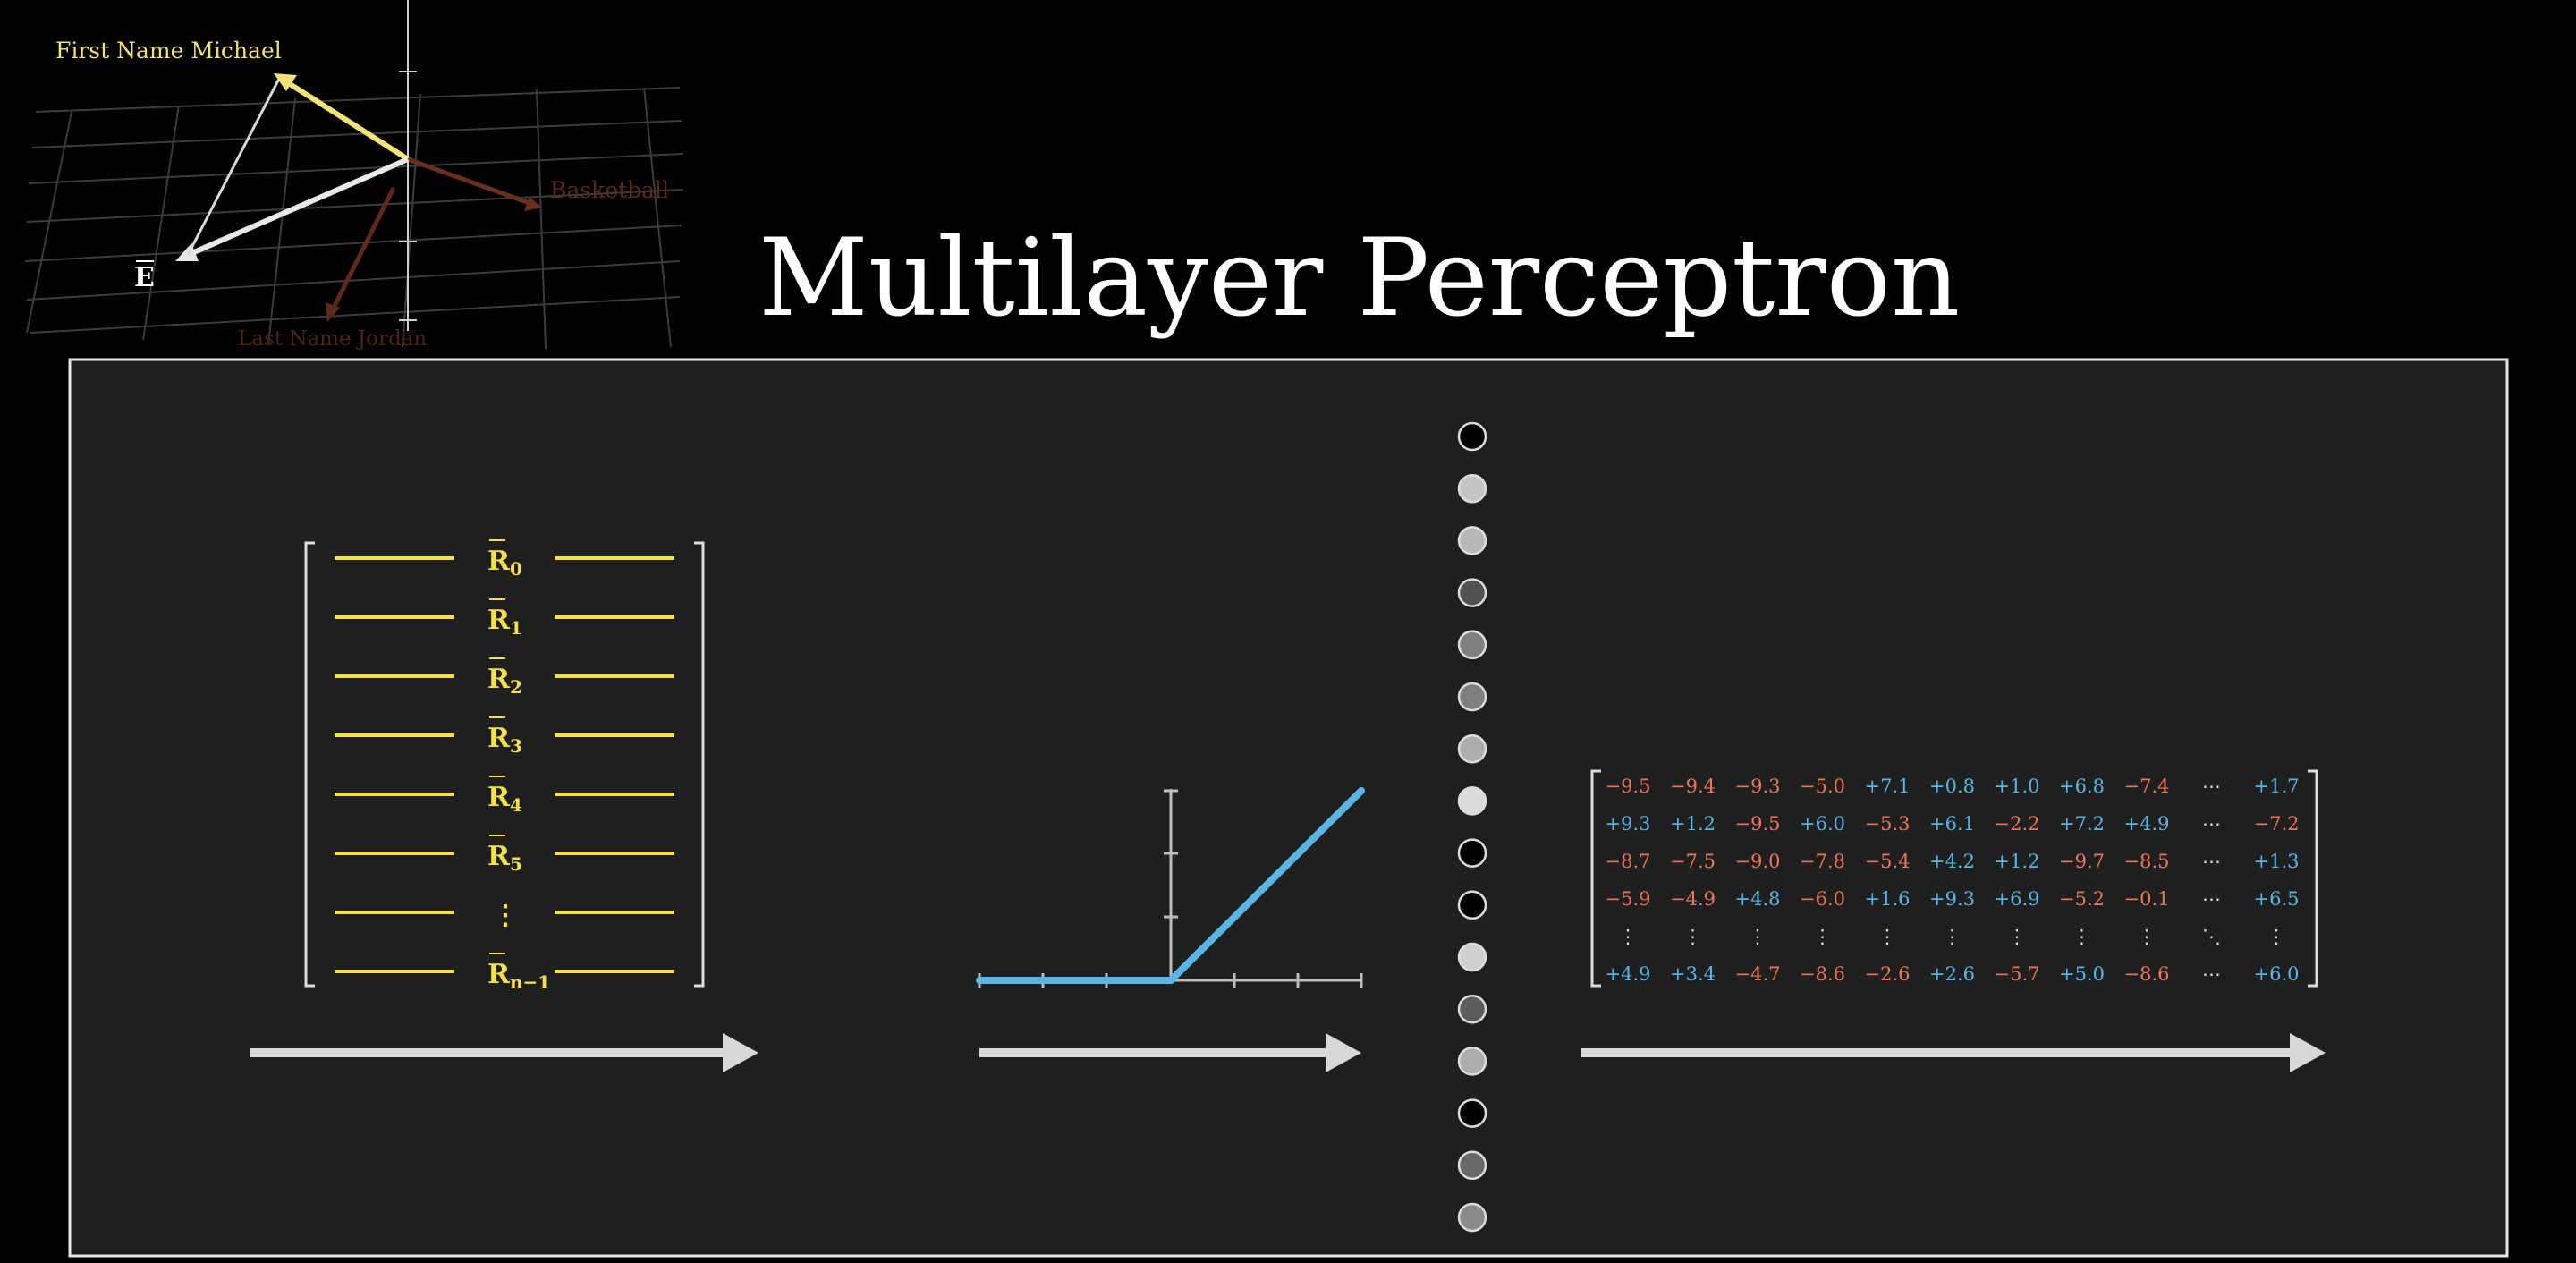 The width and height of the screenshot is (2576, 1263). I want to click on embedding-connector, so click(233, 167).